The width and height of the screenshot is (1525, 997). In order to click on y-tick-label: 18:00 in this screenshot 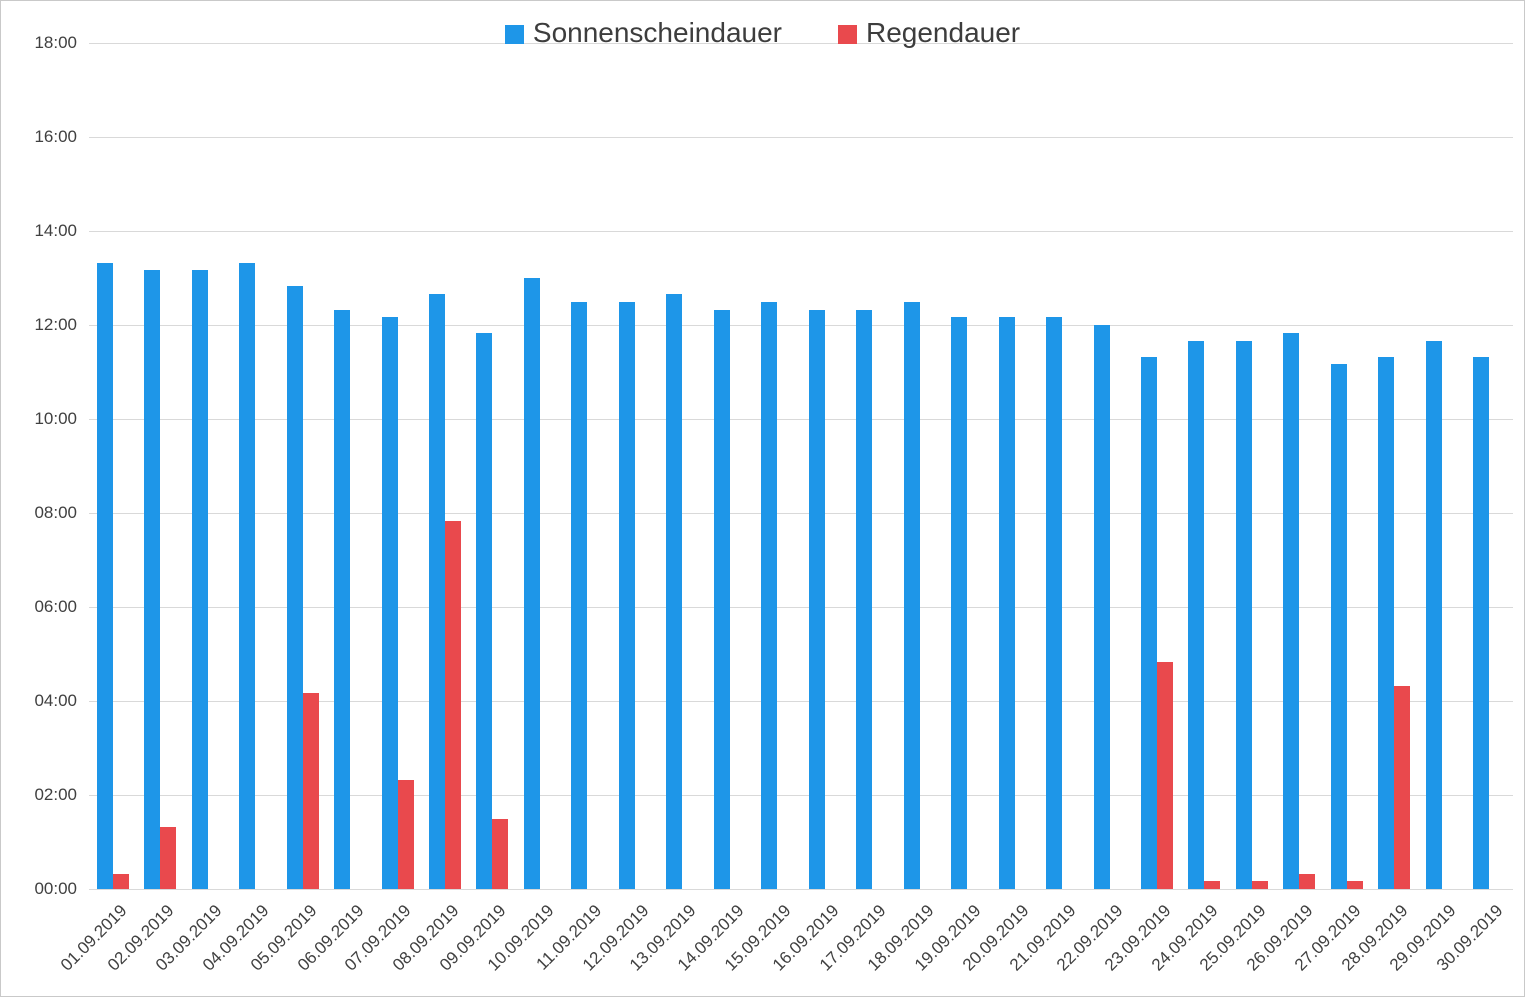, I will do `click(55, 42)`.